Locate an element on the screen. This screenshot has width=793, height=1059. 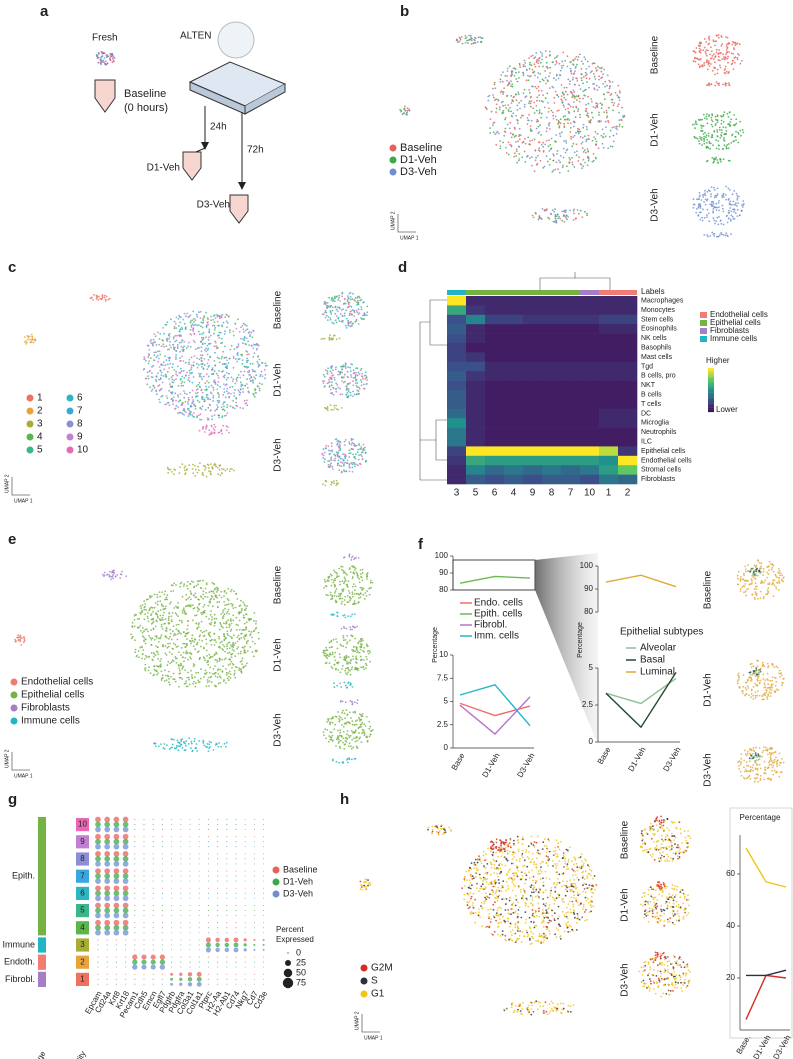
legend-dot is located at coordinates (14, 682).